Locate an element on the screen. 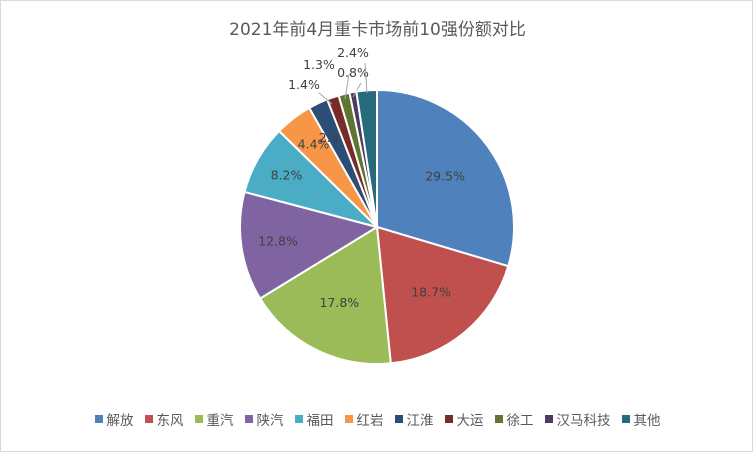 Image resolution: width=753 pixels, height=452 pixels. legend-item-7: 江淮 is located at coordinates (414, 419).